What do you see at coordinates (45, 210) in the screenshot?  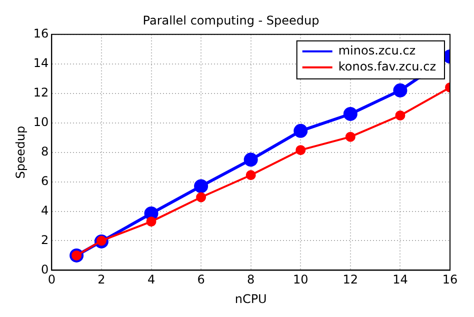 I see `y-tick-label: 4` at bounding box center [45, 210].